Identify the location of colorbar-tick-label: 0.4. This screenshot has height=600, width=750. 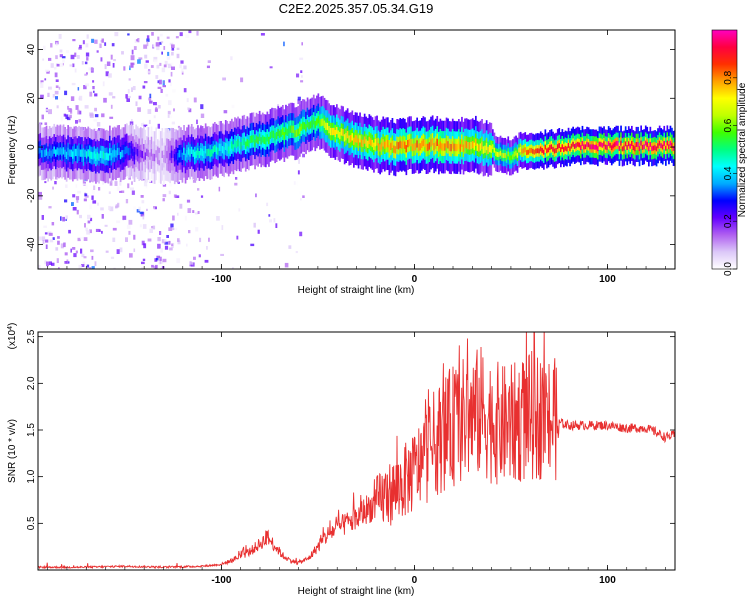
(728, 173).